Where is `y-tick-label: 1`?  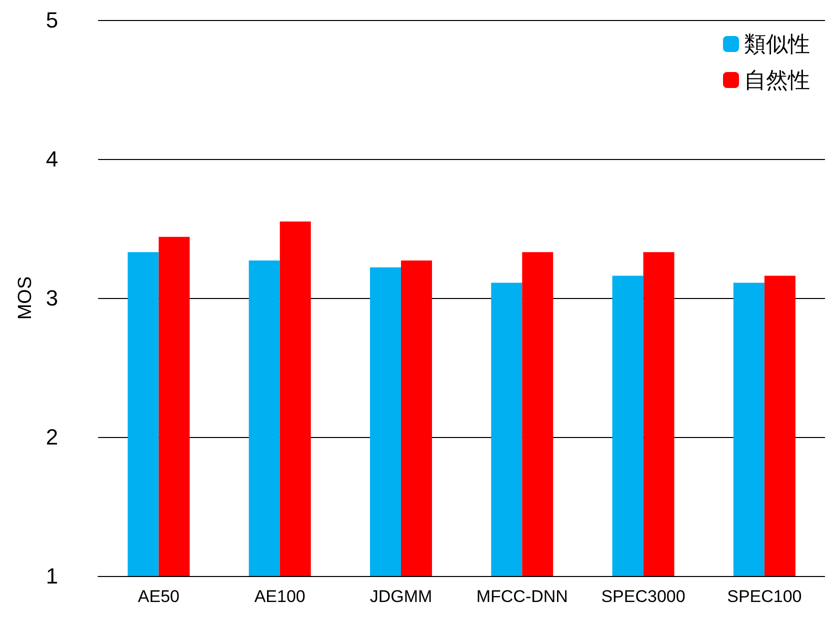
y-tick-label: 1 is located at coordinates (52, 576).